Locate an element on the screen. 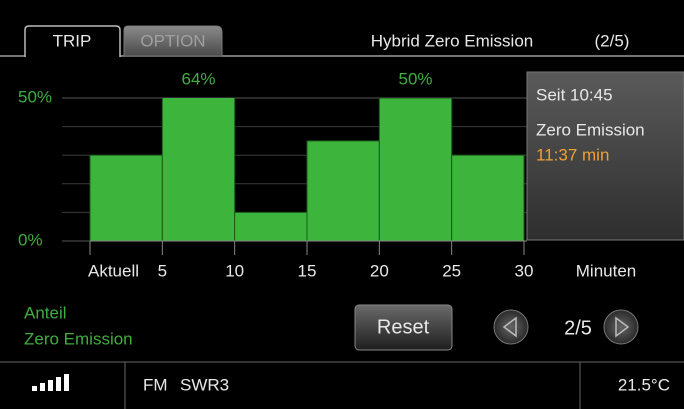  x-tick-label: 25 is located at coordinates (451, 270).